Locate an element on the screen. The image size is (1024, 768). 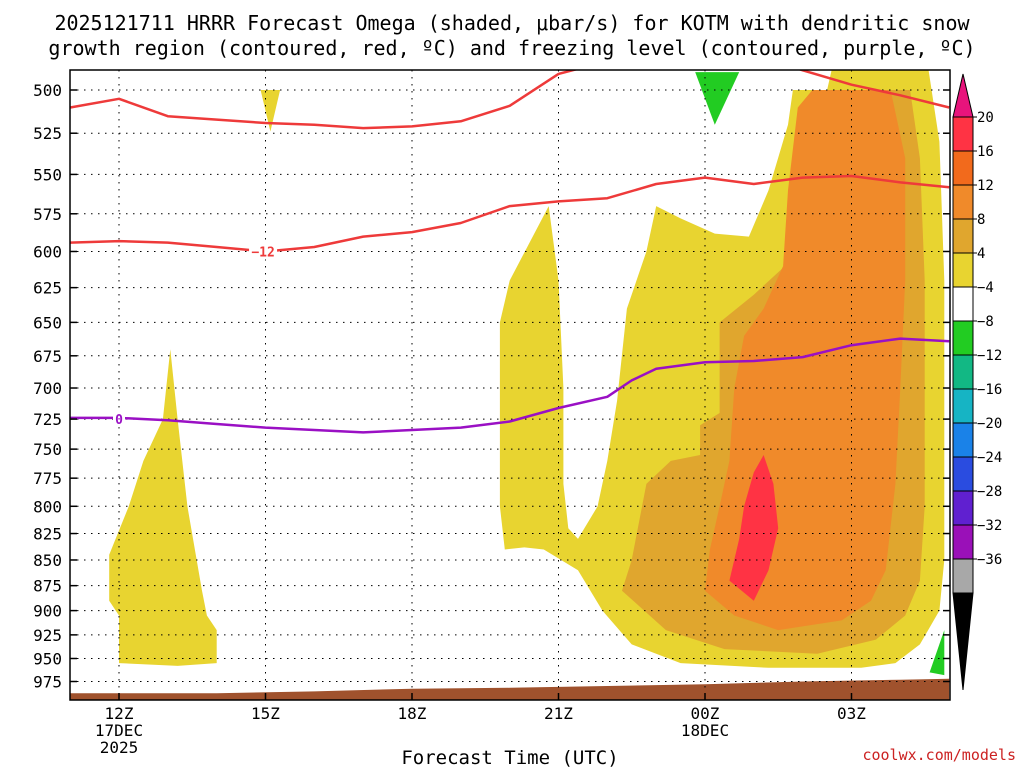
colorbar-label-11: −28 is located at coordinates (989, 492).